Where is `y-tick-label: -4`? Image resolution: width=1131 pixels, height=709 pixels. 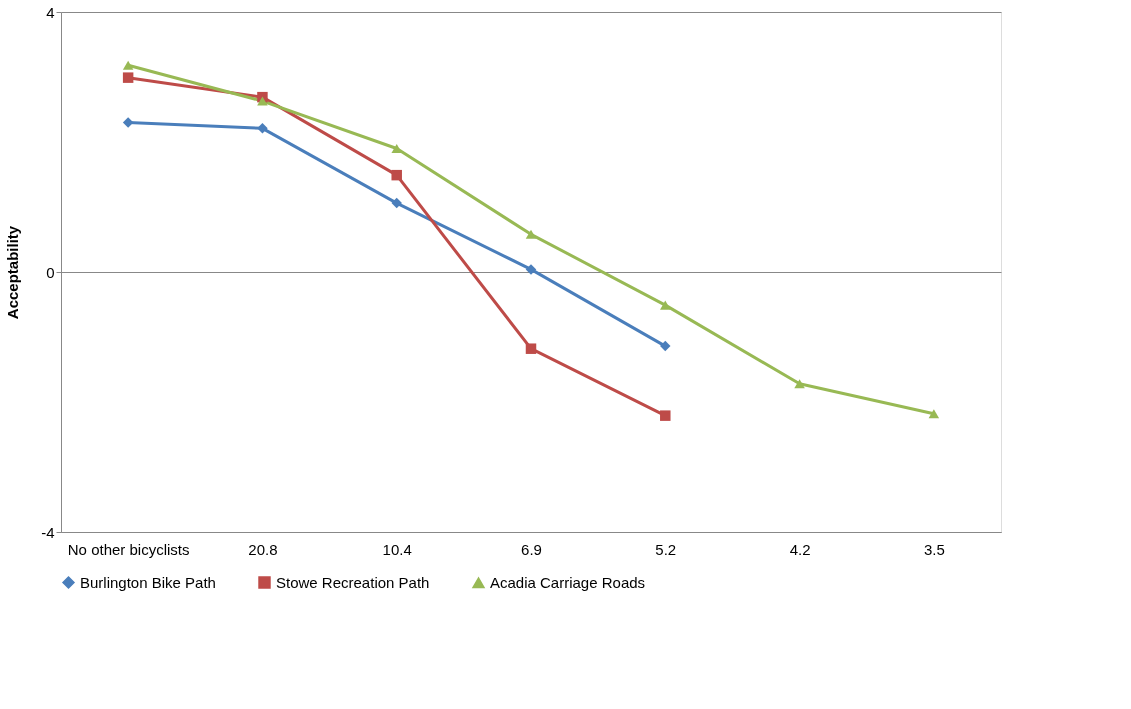 y-tick-label: -4 is located at coordinates (48, 532).